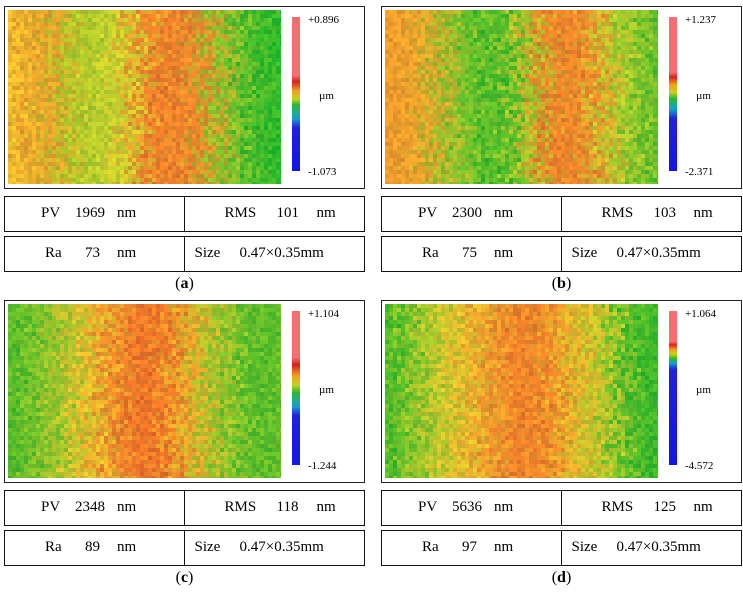  I want to click on rms-value: 125, so click(665, 507).